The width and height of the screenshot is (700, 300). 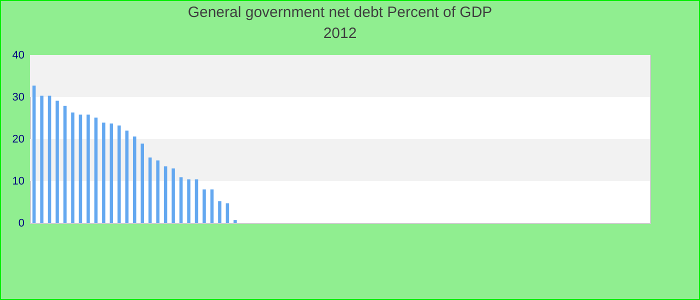 I want to click on y-tick-label: 30, so click(x=18, y=98).